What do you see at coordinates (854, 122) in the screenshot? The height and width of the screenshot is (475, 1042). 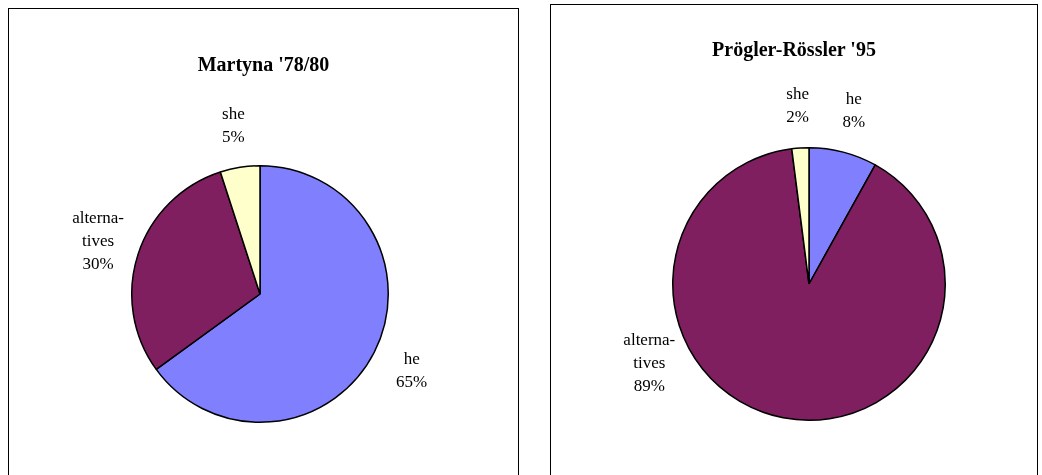 I see `data-label: 8%` at bounding box center [854, 122].